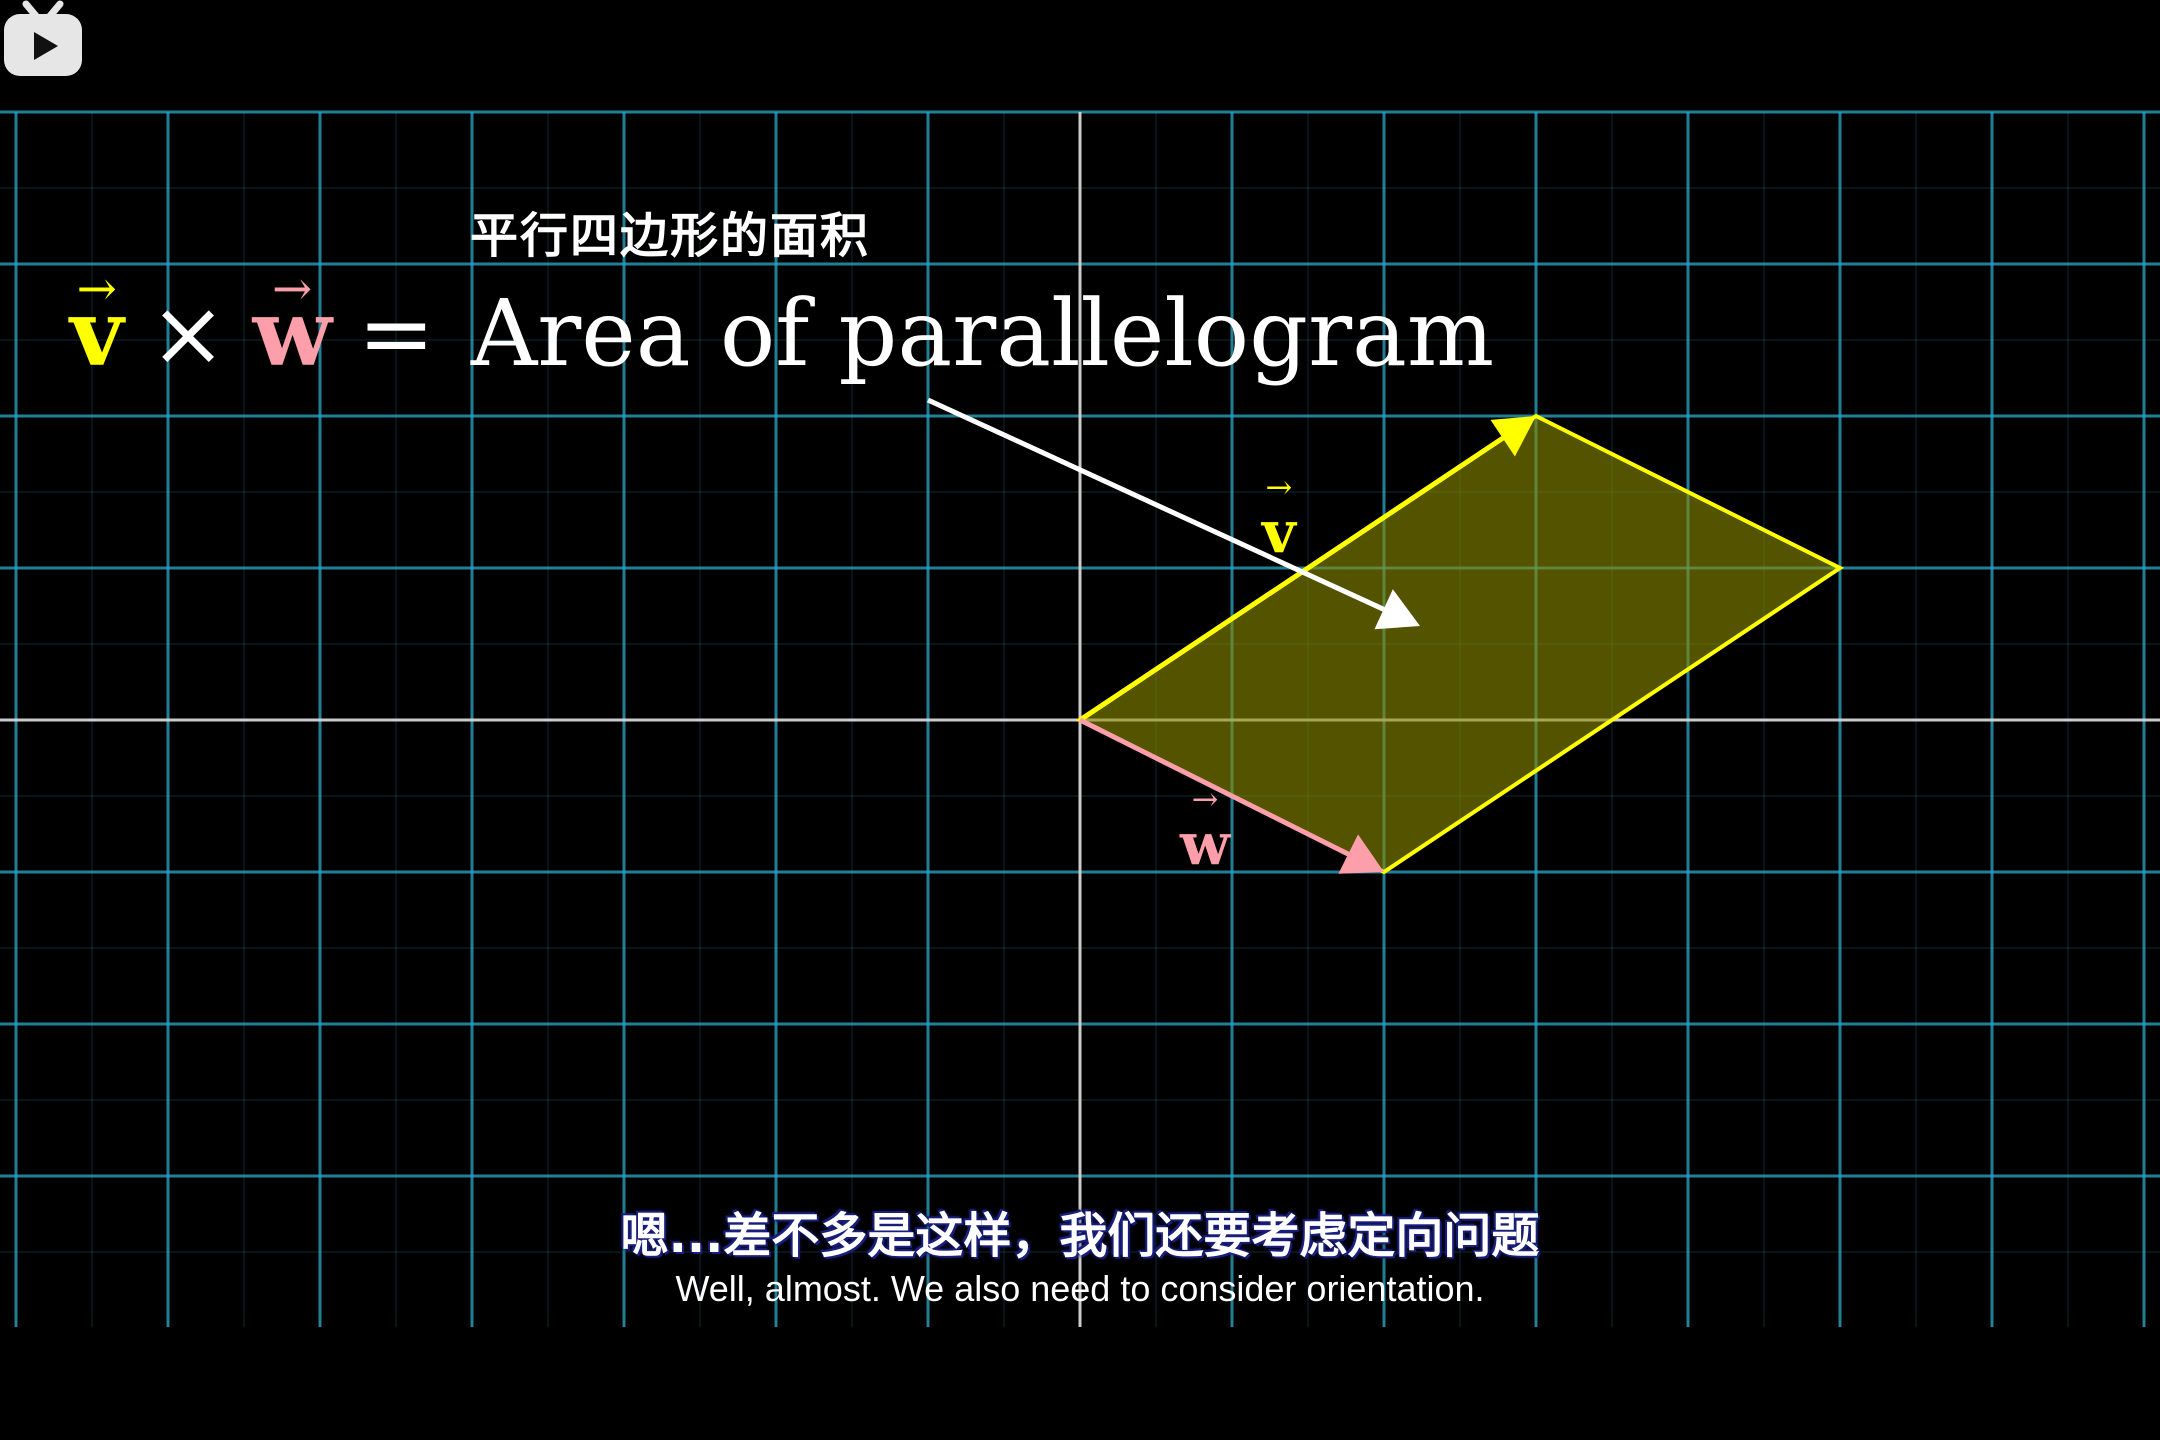 This screenshot has height=1440, width=2160. I want to click on vector-v-label: → v, so click(1279, 517).